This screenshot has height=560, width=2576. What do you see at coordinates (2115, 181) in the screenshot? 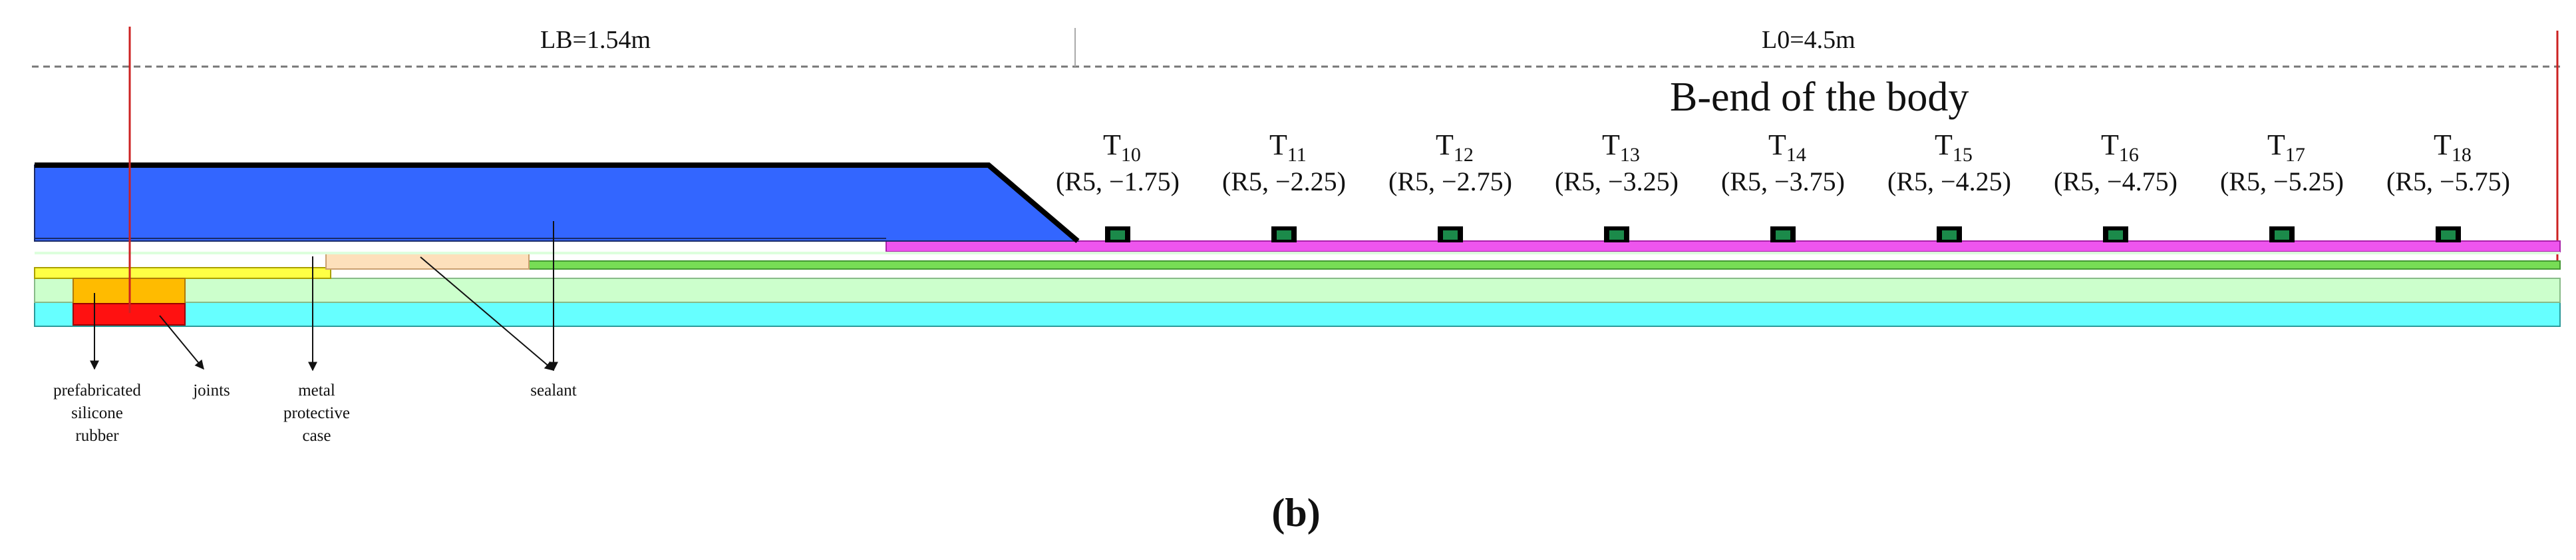
I see `sensor-coordinate: (R5, −4.75)` at bounding box center [2115, 181].